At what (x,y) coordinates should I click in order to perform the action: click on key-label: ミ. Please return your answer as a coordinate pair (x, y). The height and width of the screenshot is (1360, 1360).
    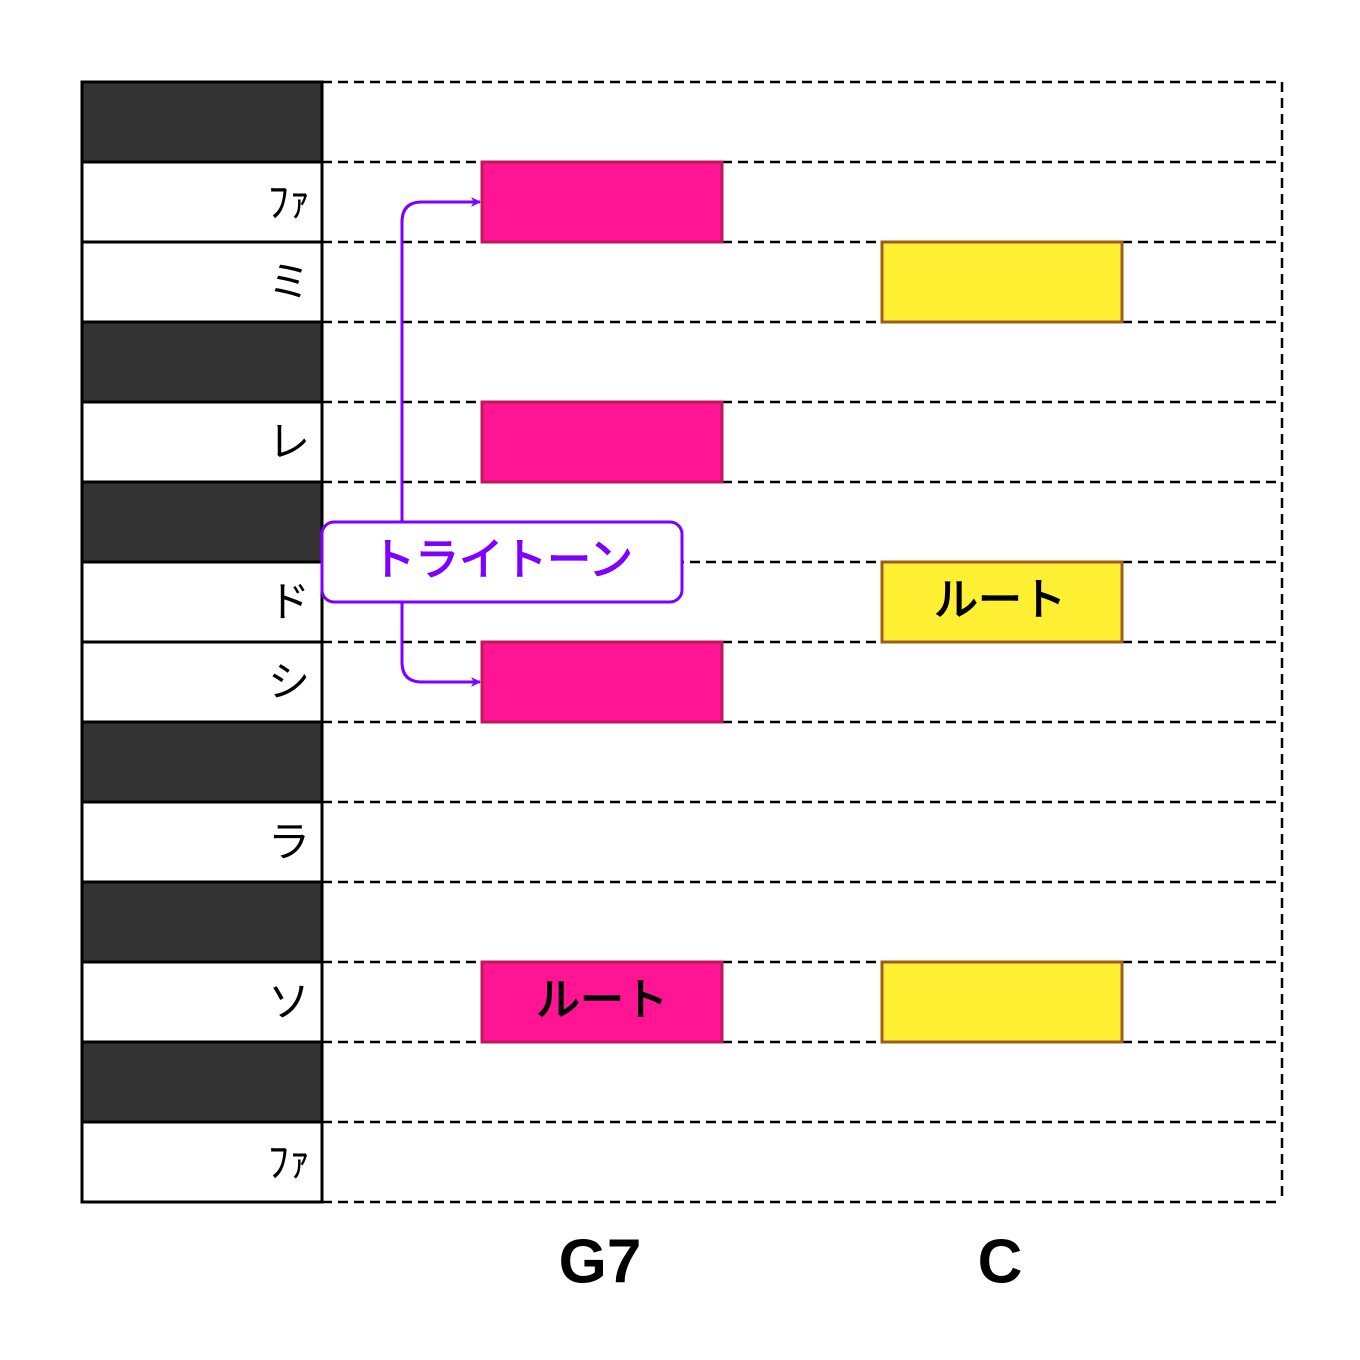
    Looking at the image, I should click on (289, 282).